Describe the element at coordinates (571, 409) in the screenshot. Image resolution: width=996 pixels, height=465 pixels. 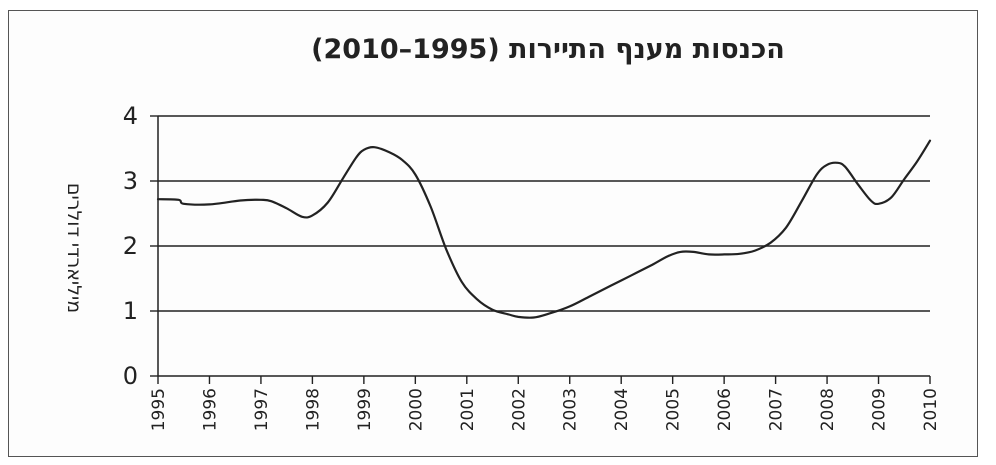
I see `x-tick-label: 2003` at that location.